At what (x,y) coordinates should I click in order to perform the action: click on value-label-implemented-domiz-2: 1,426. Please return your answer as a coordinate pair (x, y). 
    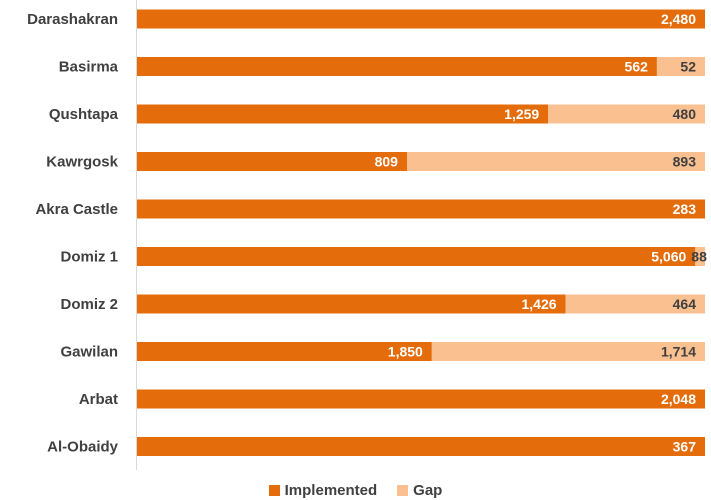
    Looking at the image, I should click on (539, 304).